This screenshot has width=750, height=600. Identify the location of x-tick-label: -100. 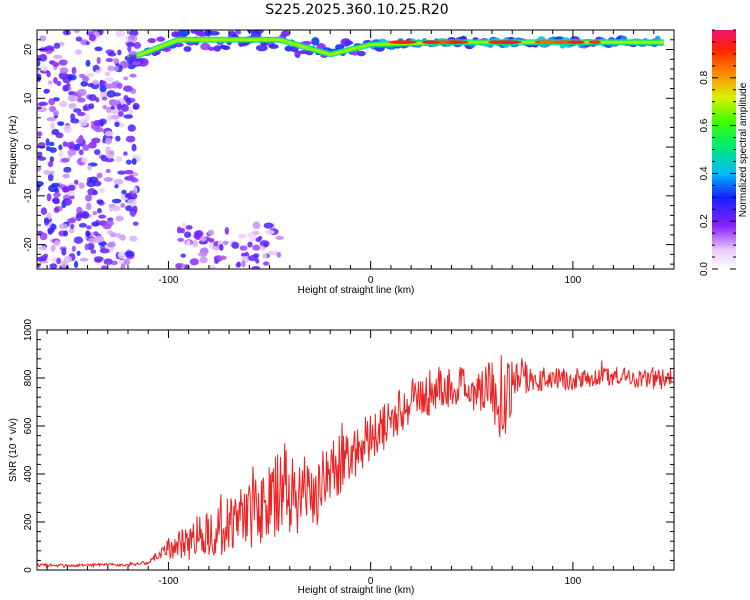
(168, 280).